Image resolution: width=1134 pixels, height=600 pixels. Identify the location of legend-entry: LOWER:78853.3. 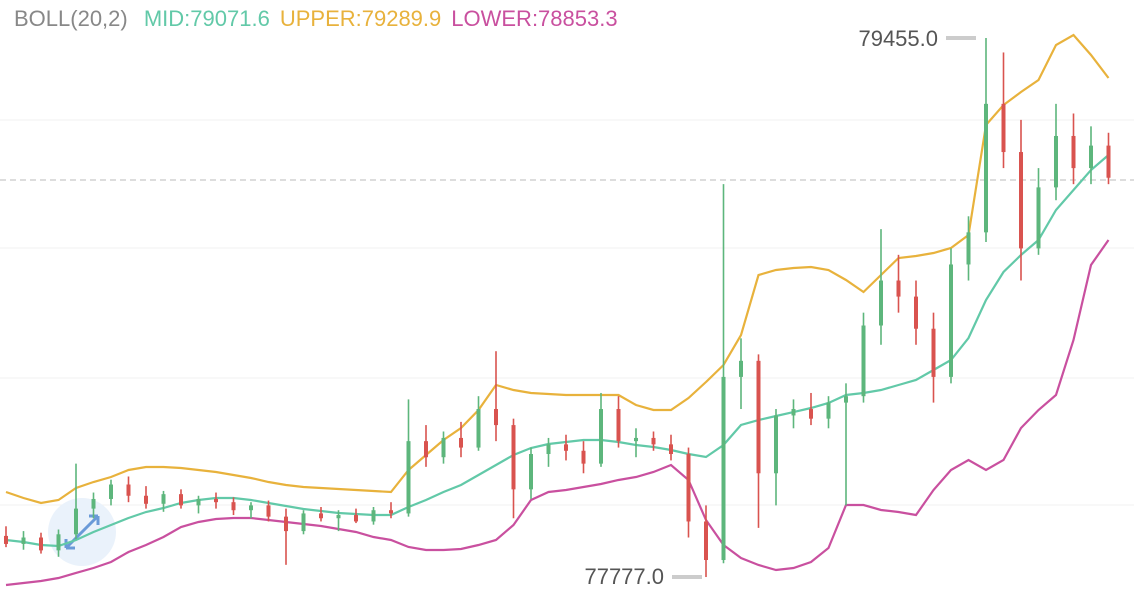
(534, 18).